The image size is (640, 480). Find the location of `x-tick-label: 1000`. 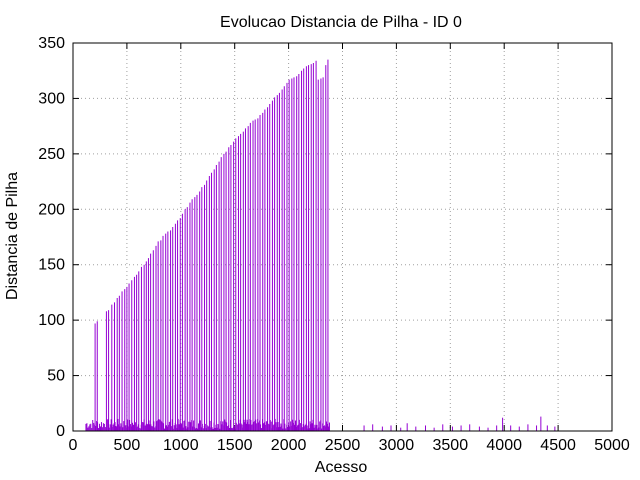

x-tick-label: 1000 is located at coordinates (181, 445).